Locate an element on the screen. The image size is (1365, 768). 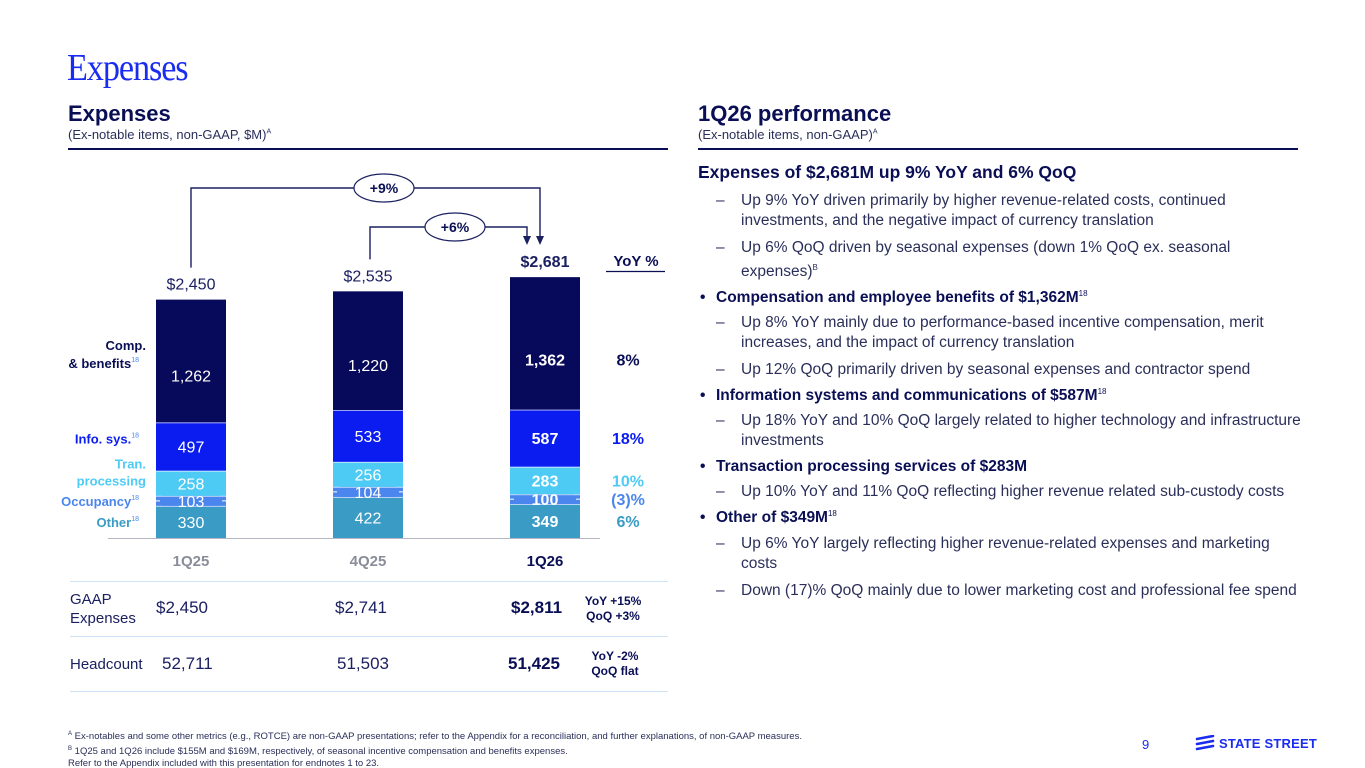
row-label: Headcount is located at coordinates (106, 664).